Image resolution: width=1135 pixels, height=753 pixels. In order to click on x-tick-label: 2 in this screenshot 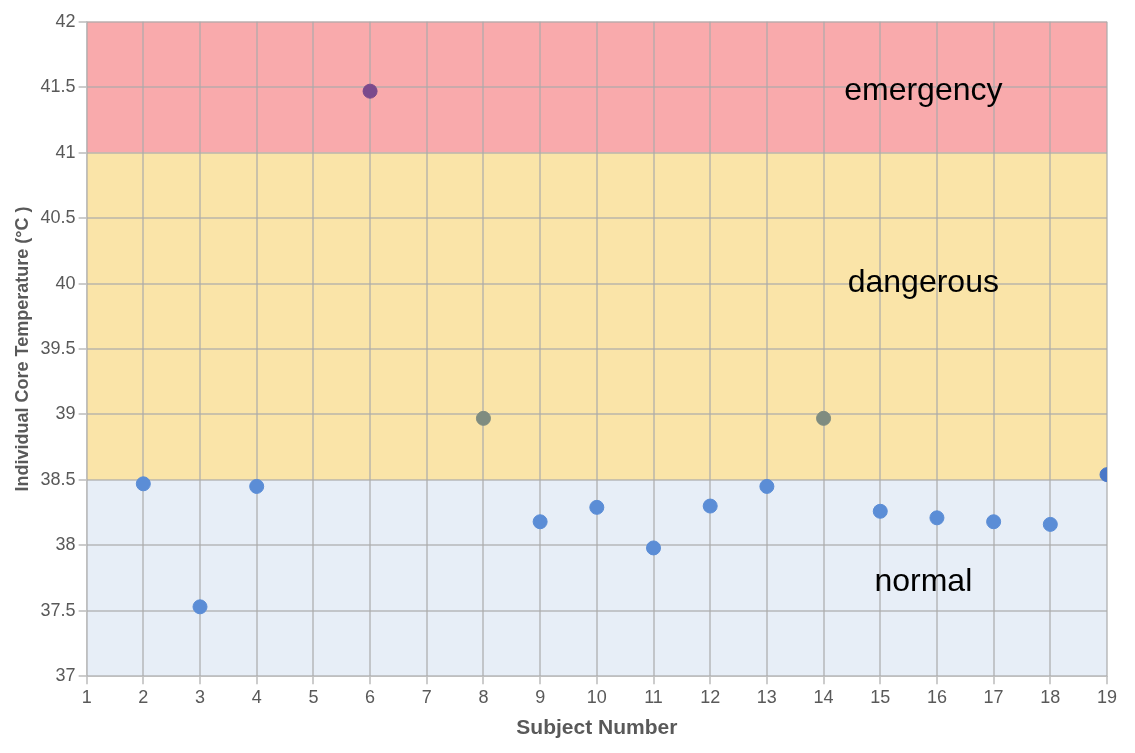, I will do `click(143, 696)`.